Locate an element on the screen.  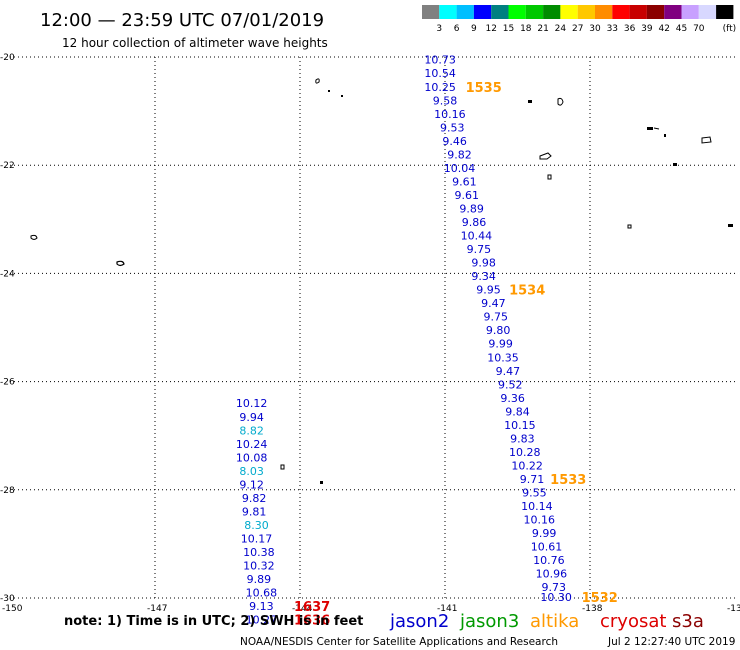
colorbar-label: 70 is located at coordinates (699, 29).